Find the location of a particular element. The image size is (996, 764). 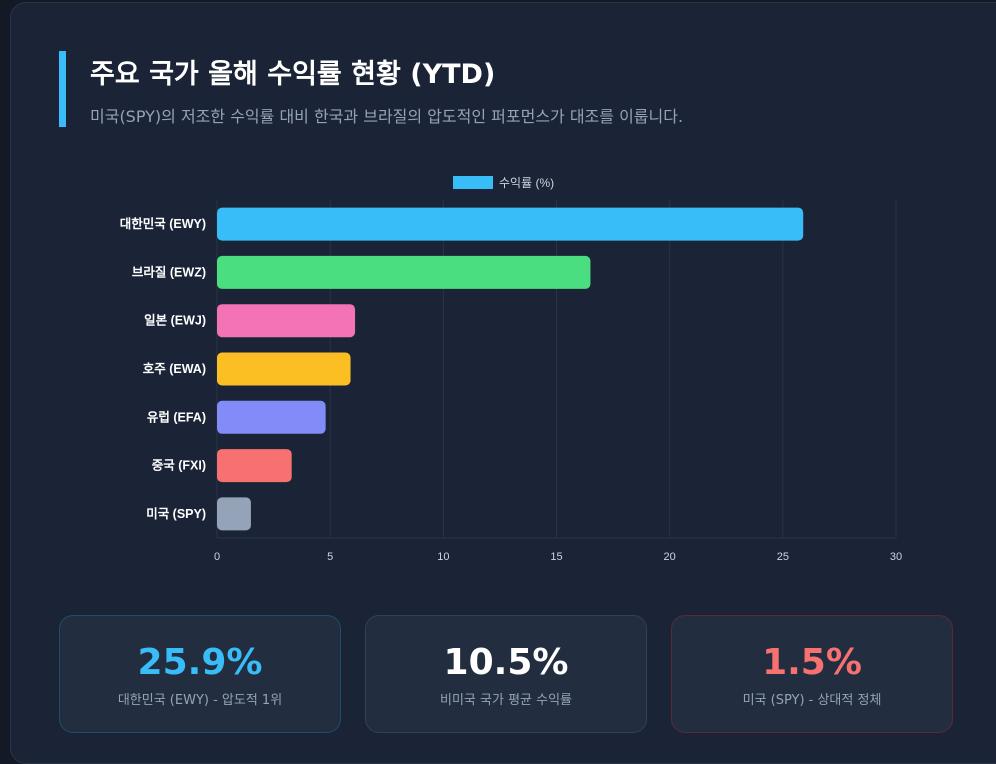

stat-value: 25.9% is located at coordinates (200, 662).